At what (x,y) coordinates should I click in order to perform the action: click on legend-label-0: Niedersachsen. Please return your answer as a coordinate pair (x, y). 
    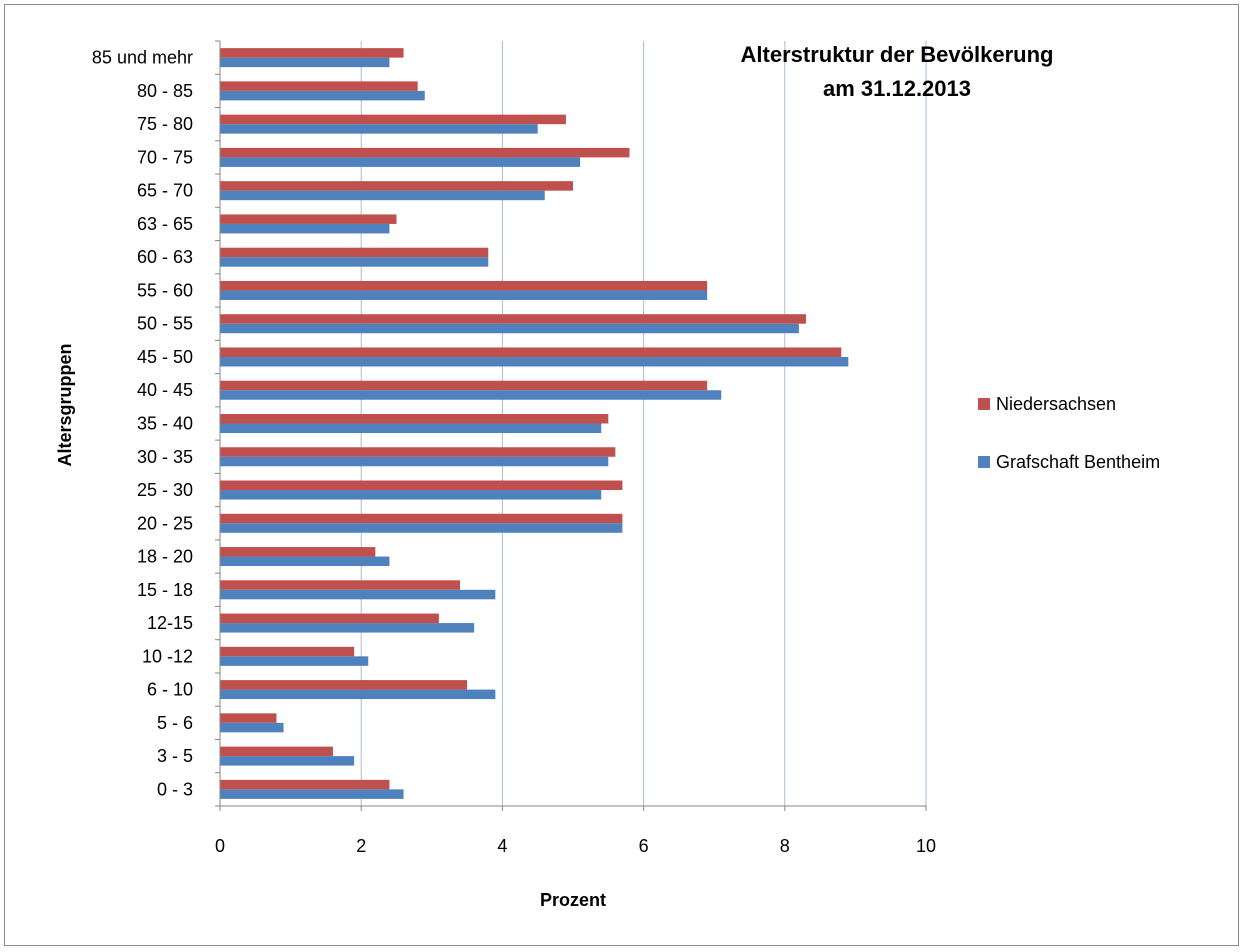
    Looking at the image, I should click on (1056, 404).